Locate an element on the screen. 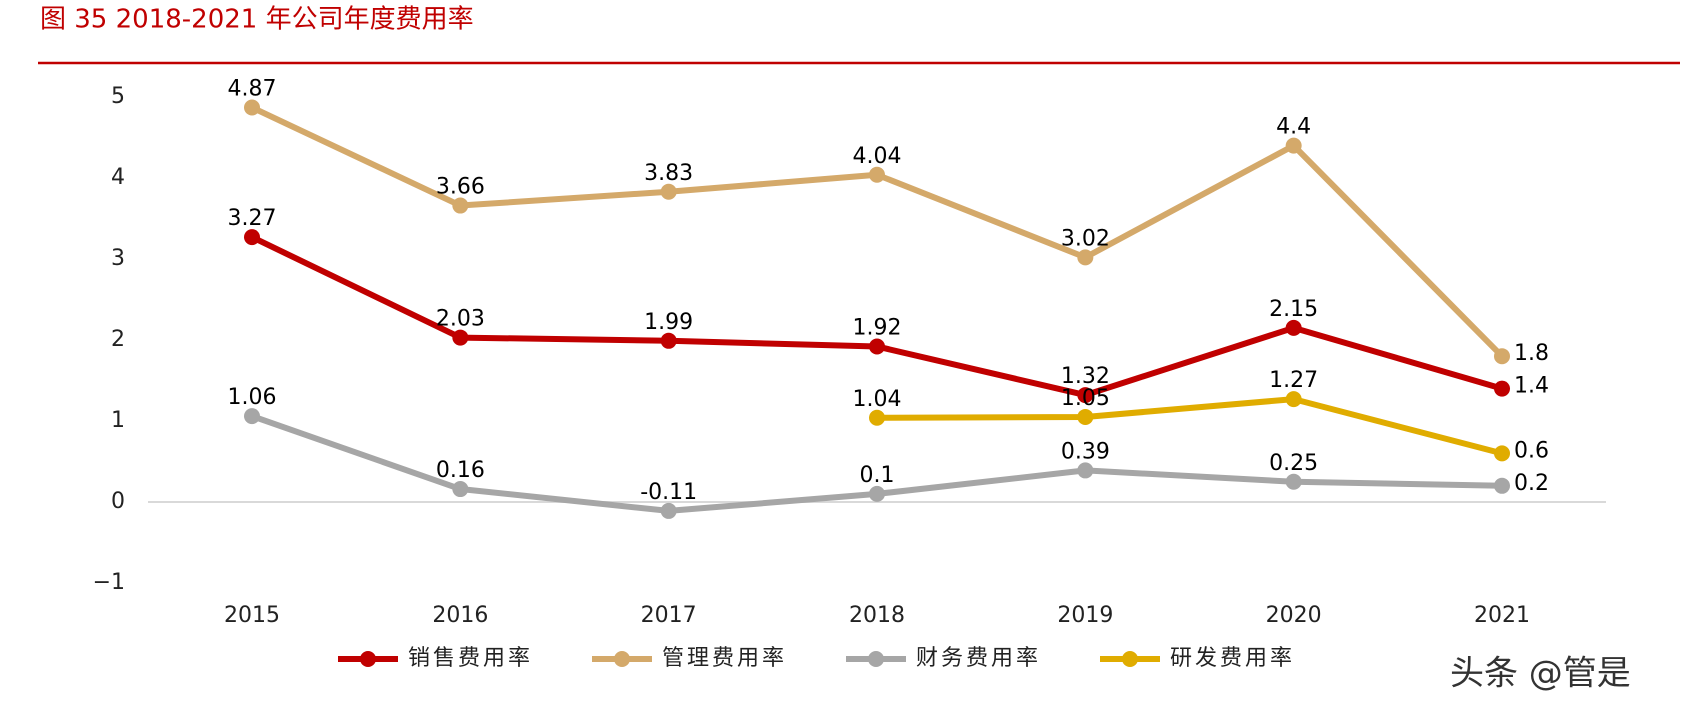  x-tick-label: 2020 is located at coordinates (1294, 615).